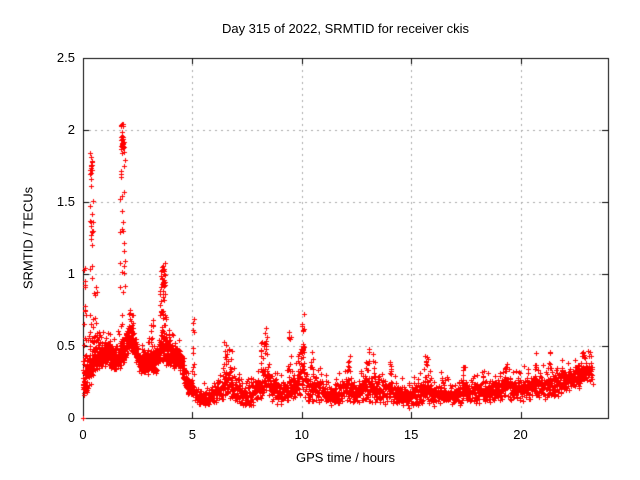 The height and width of the screenshot is (480, 640). Describe the element at coordinates (345, 457) in the screenshot. I see `x-axis-label: GPS time / hours` at that location.